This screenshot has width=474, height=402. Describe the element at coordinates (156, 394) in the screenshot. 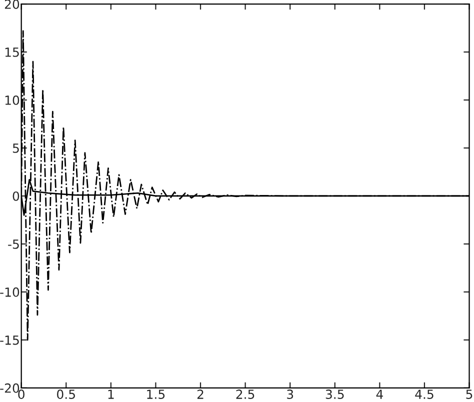

I see `x-tick-label: 1.5` at that location.